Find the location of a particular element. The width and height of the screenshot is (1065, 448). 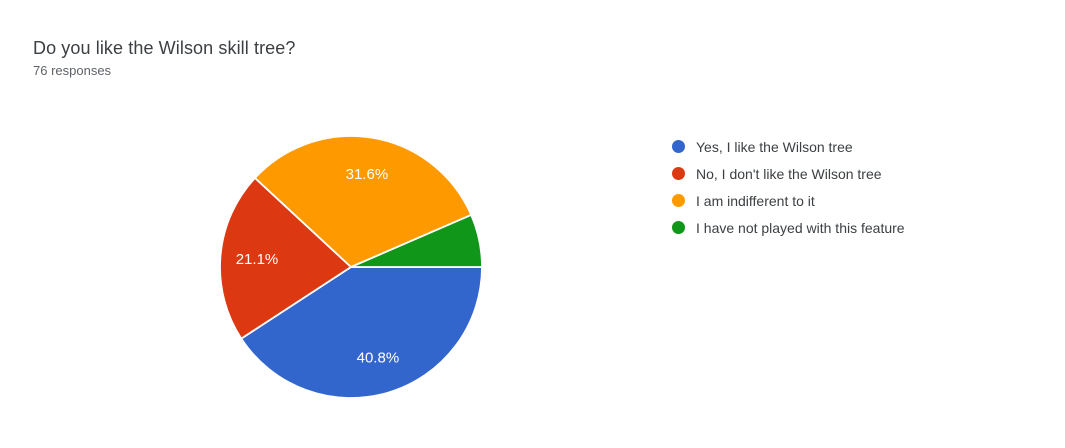

legend-item-indifferent: I am indifferent to it is located at coordinates (788, 200).